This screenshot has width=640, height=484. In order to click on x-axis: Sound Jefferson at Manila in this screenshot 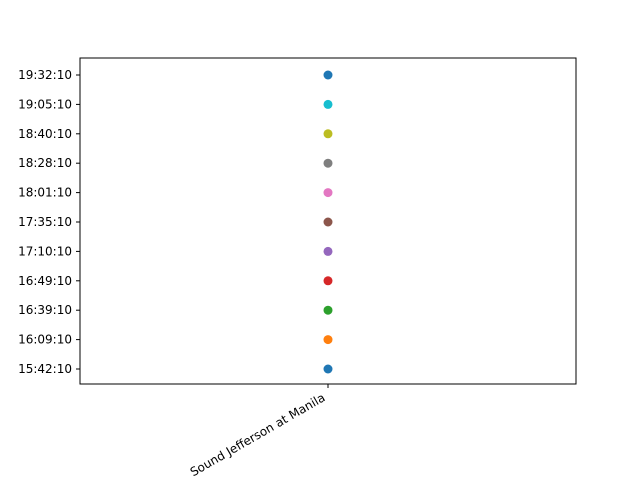, I will do `click(258, 431)`.